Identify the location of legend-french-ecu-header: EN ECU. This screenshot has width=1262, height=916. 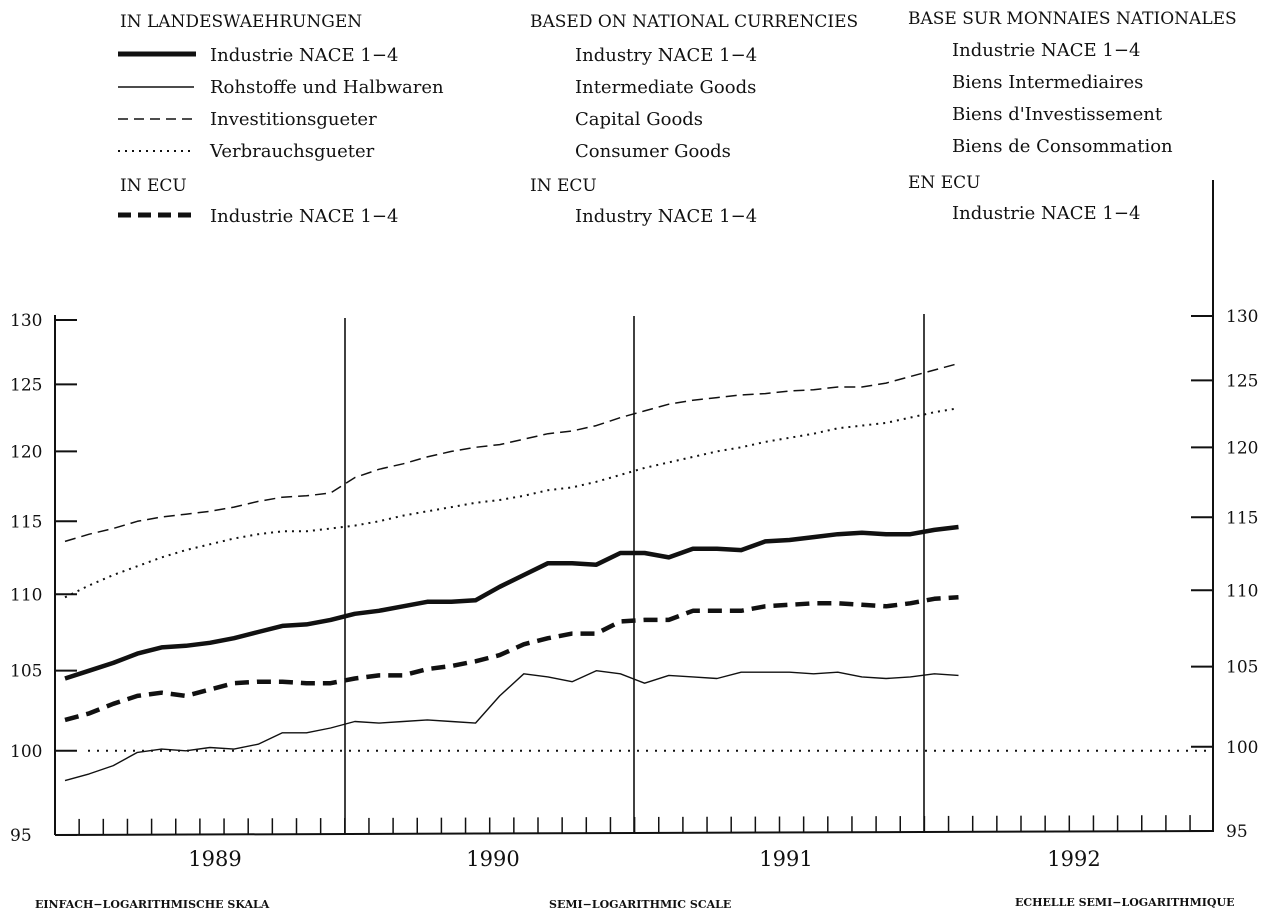
(944, 183).